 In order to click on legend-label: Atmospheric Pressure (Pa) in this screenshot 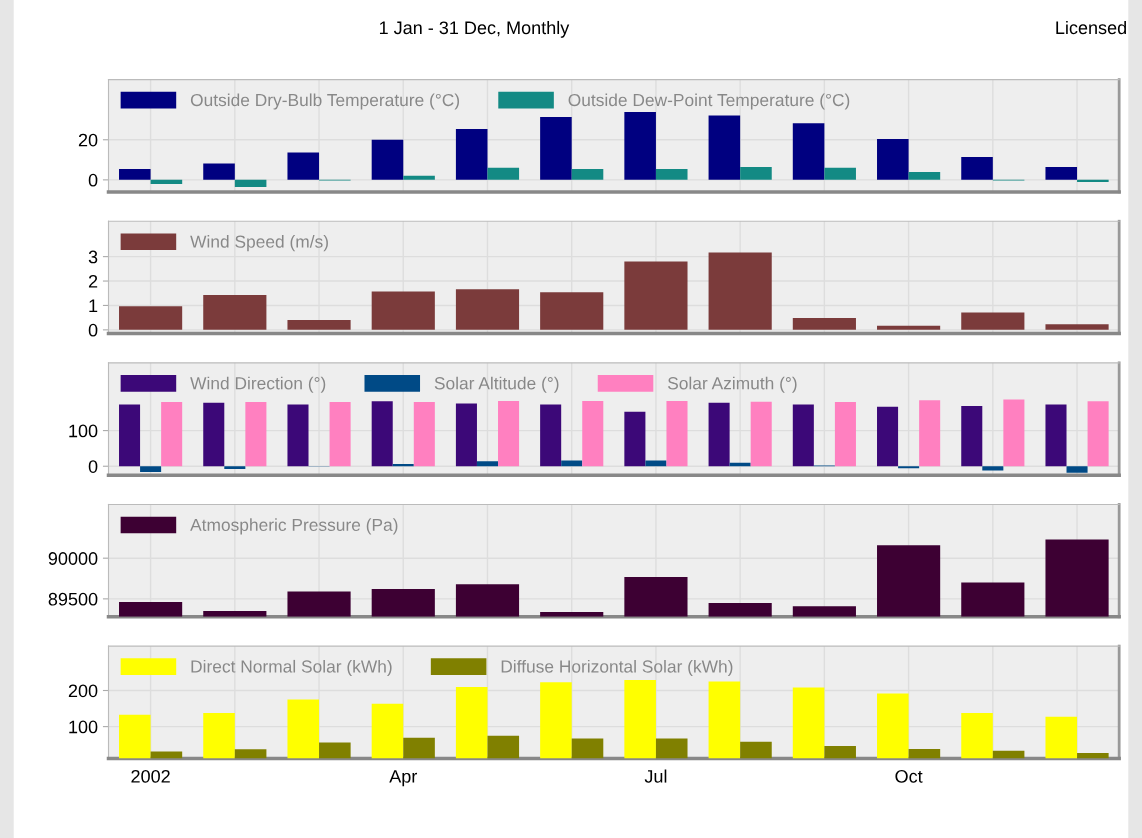, I will do `click(294, 526)`.